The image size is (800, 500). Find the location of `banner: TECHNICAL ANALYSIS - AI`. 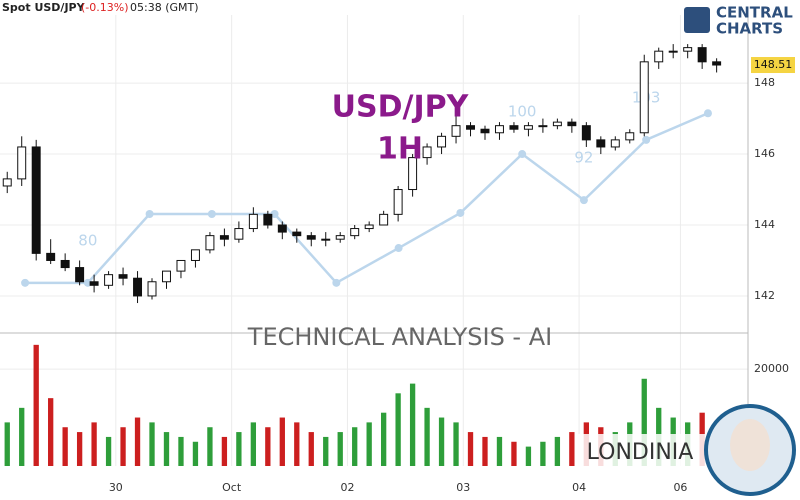

banner: TECHNICAL ANALYSIS - AI is located at coordinates (399, 337).